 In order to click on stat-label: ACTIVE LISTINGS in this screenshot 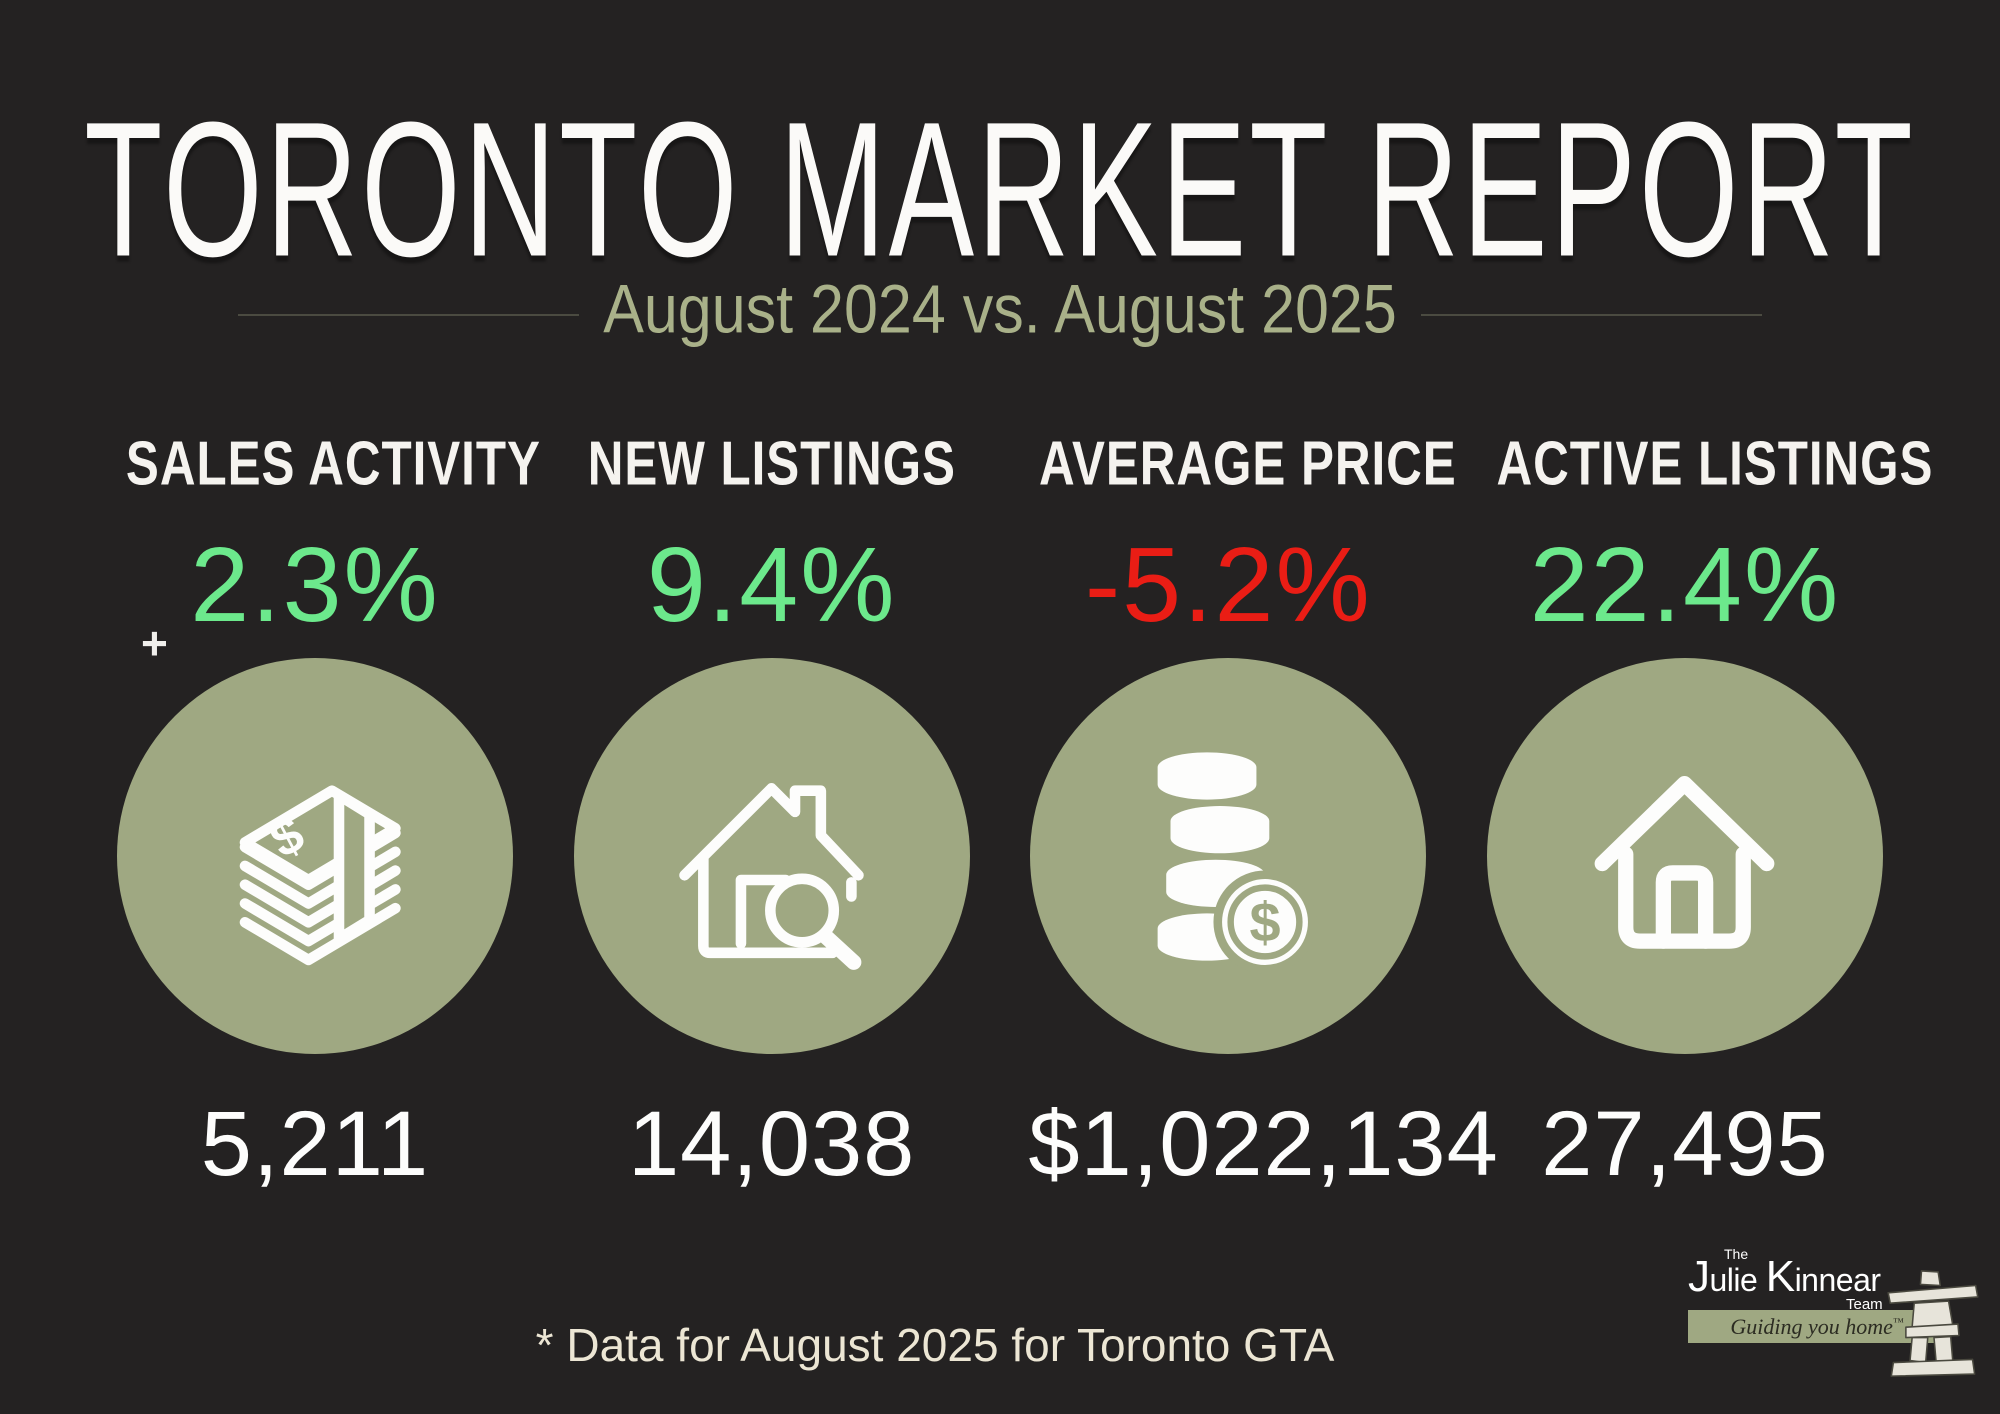, I will do `click(1715, 464)`.